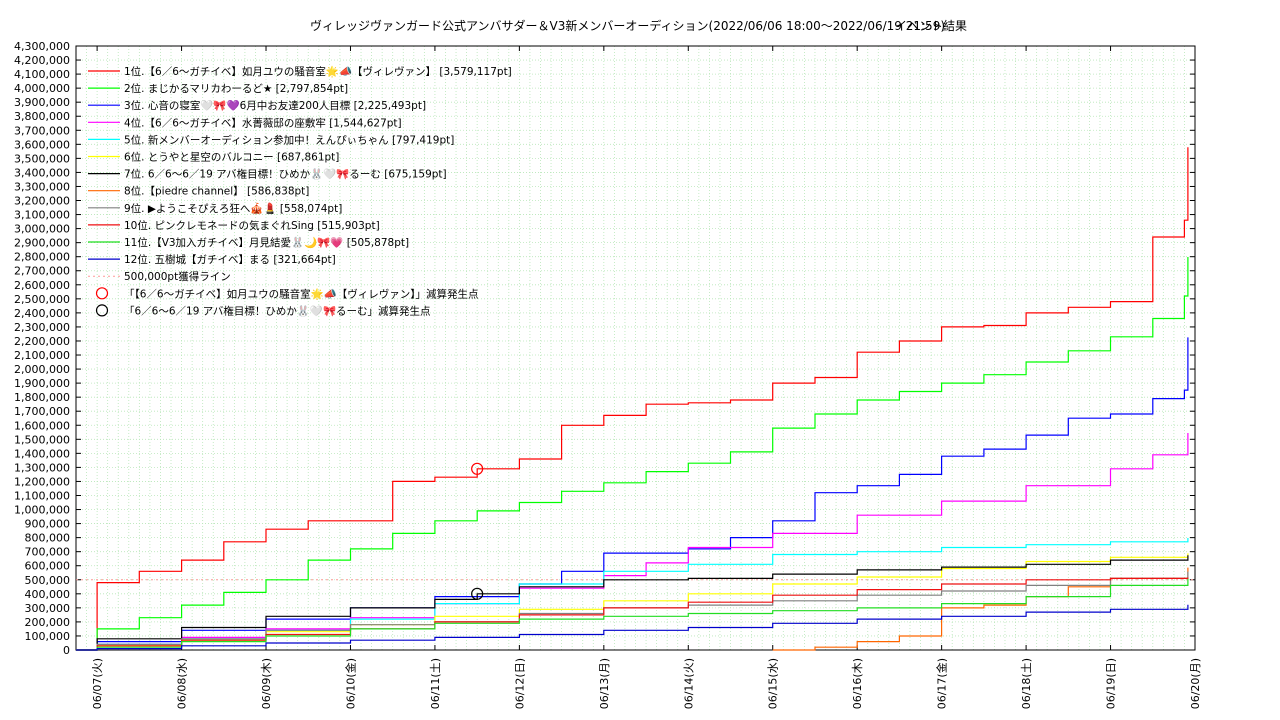 This screenshot has width=1280, height=720. I want to click on legend-entry-reference: 500,000pt獲得ライン, so click(177, 276).